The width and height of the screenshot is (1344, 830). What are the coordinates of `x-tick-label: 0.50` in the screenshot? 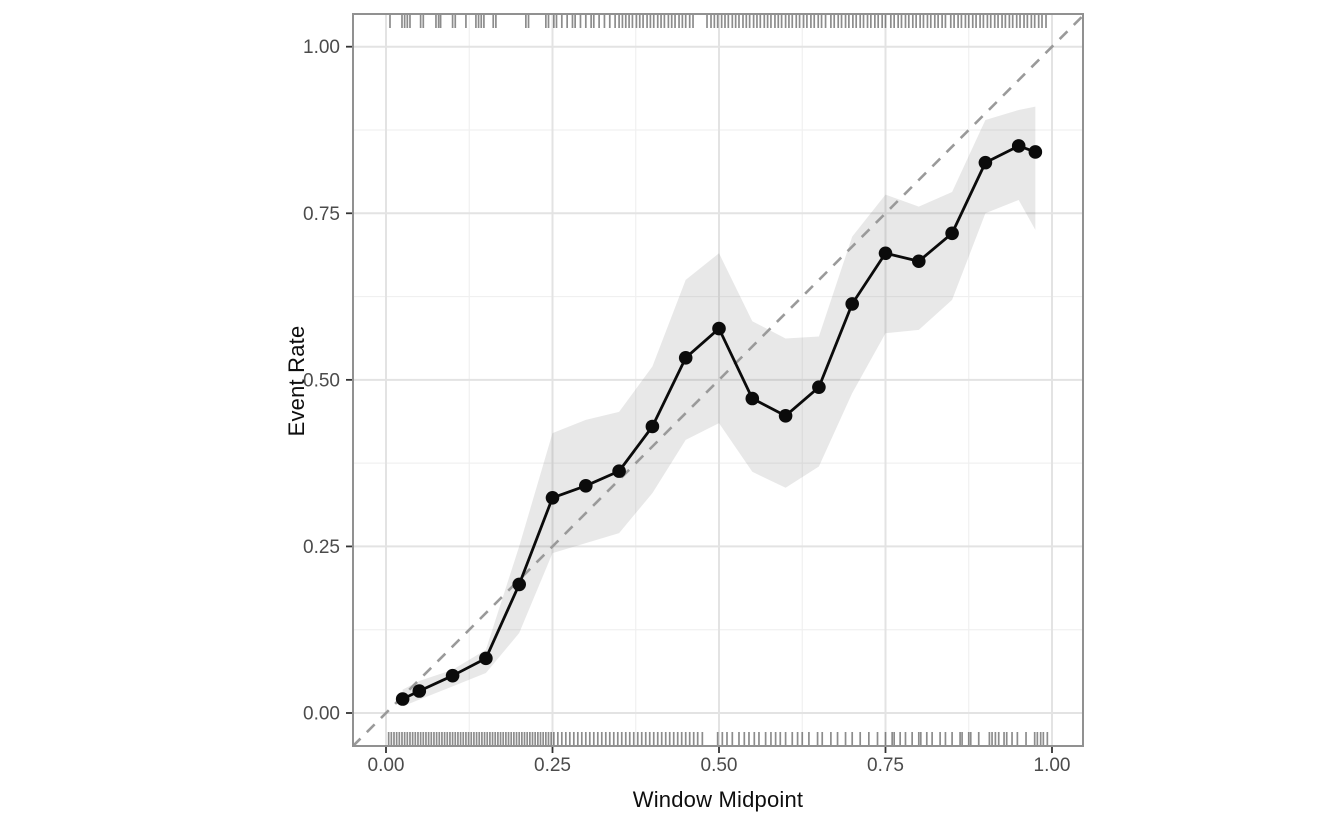 It's located at (719, 765).